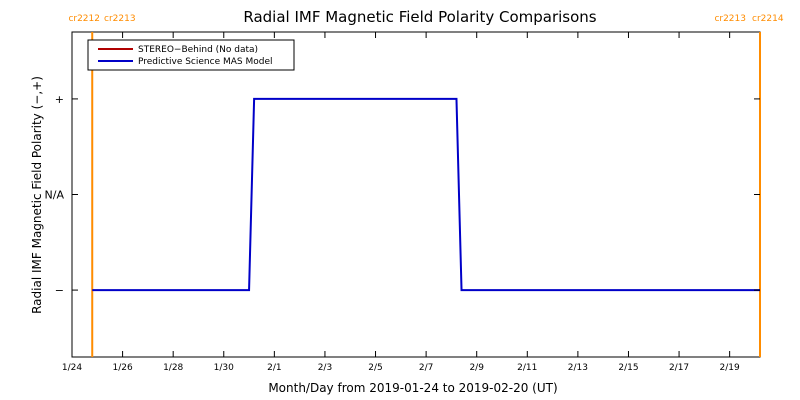 This screenshot has width=800, height=400. I want to click on x-tick-label: 2/15, so click(628, 368).